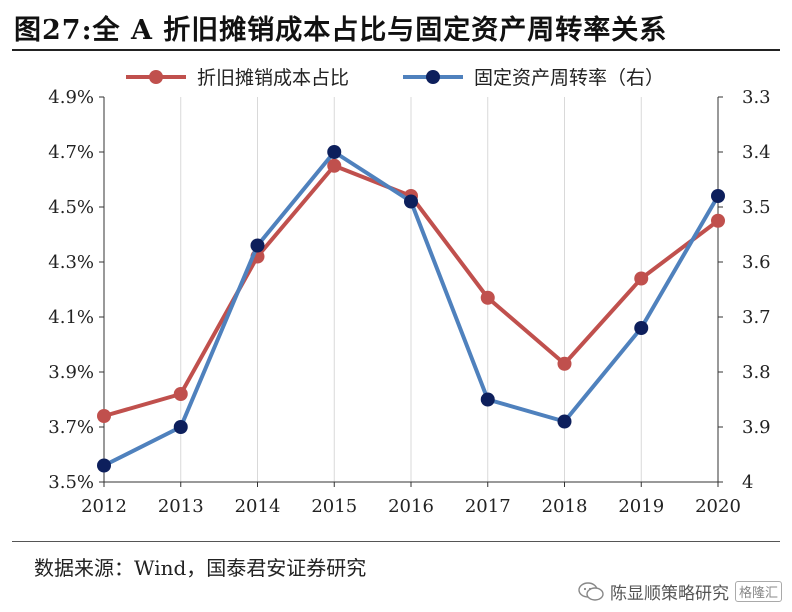 This screenshot has height=612, width=792. I want to click on source-note: 数据来源：Wind，国泰君安证券研究, so click(200, 568).